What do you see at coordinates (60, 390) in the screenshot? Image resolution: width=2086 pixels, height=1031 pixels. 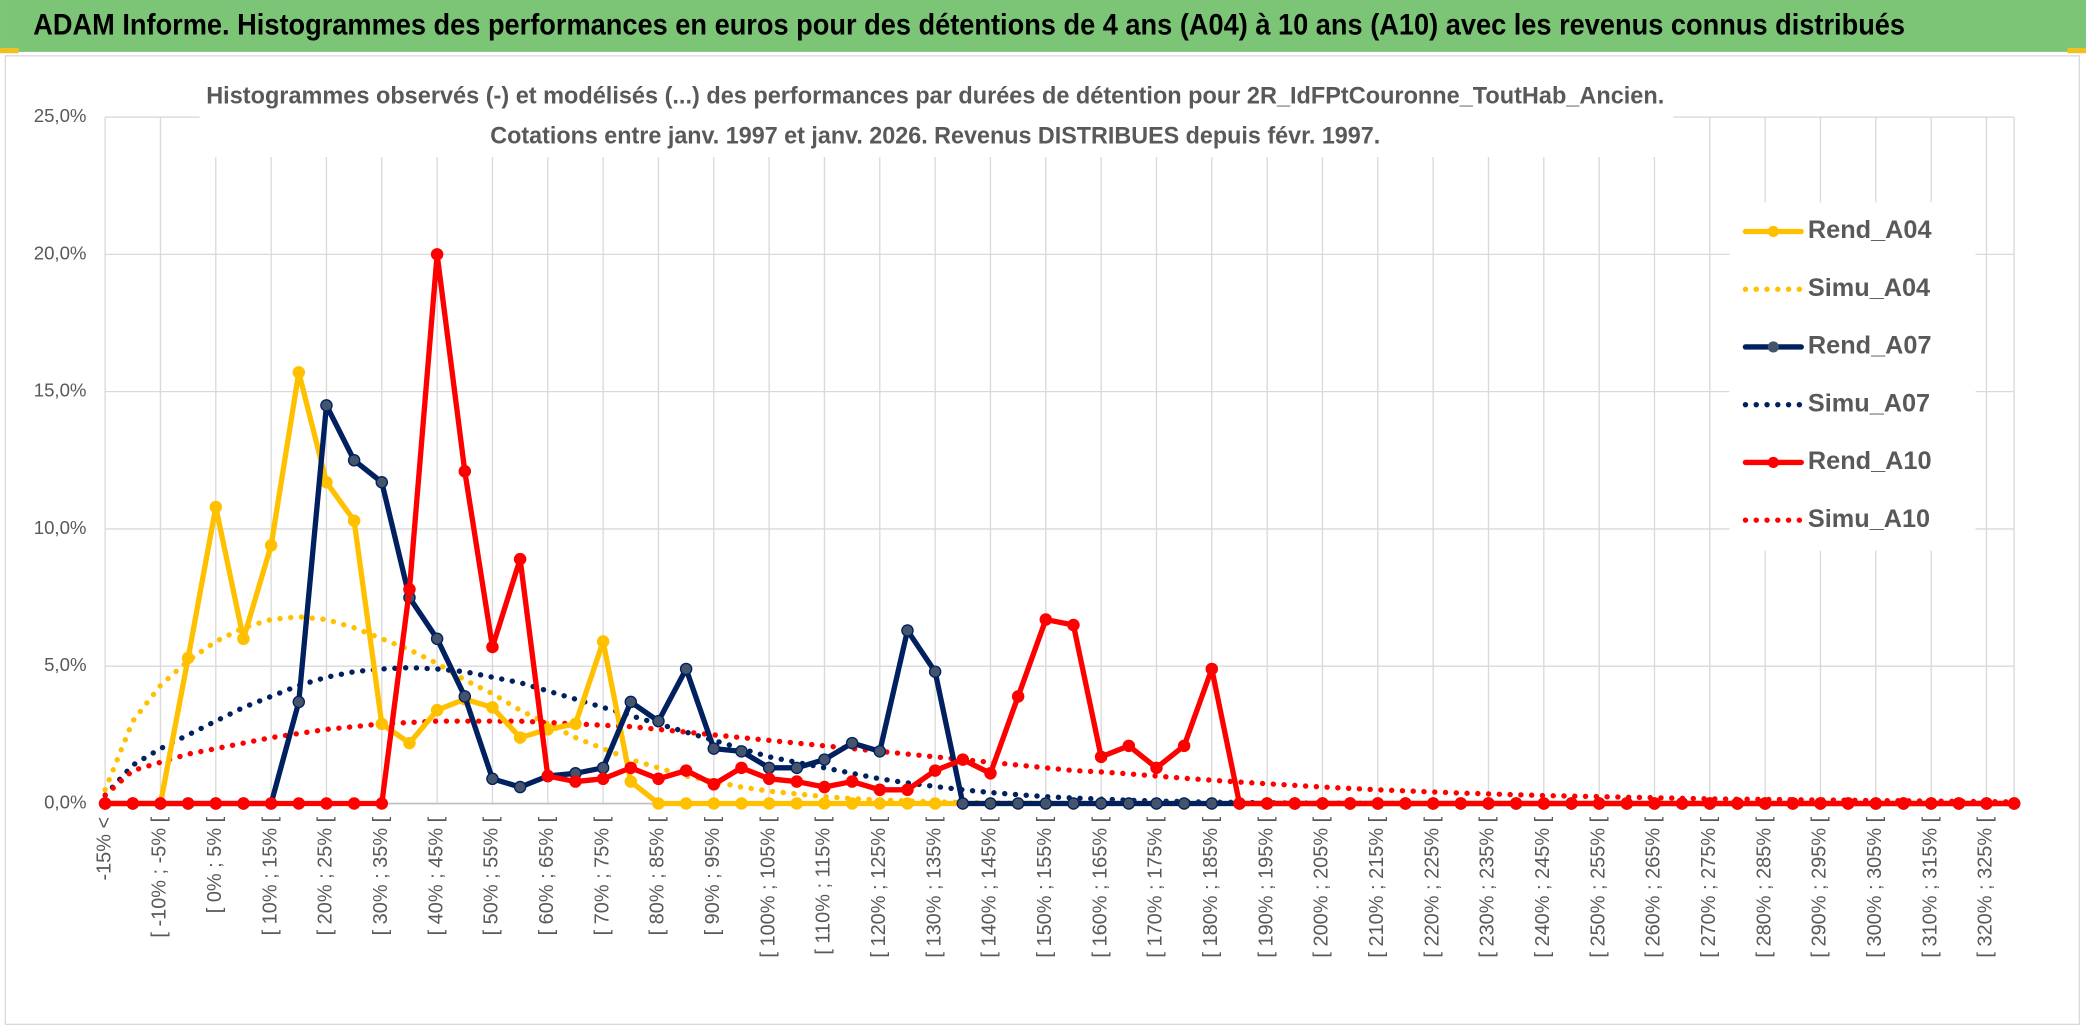 I see `y-tick-label: 15,0%` at bounding box center [60, 390].